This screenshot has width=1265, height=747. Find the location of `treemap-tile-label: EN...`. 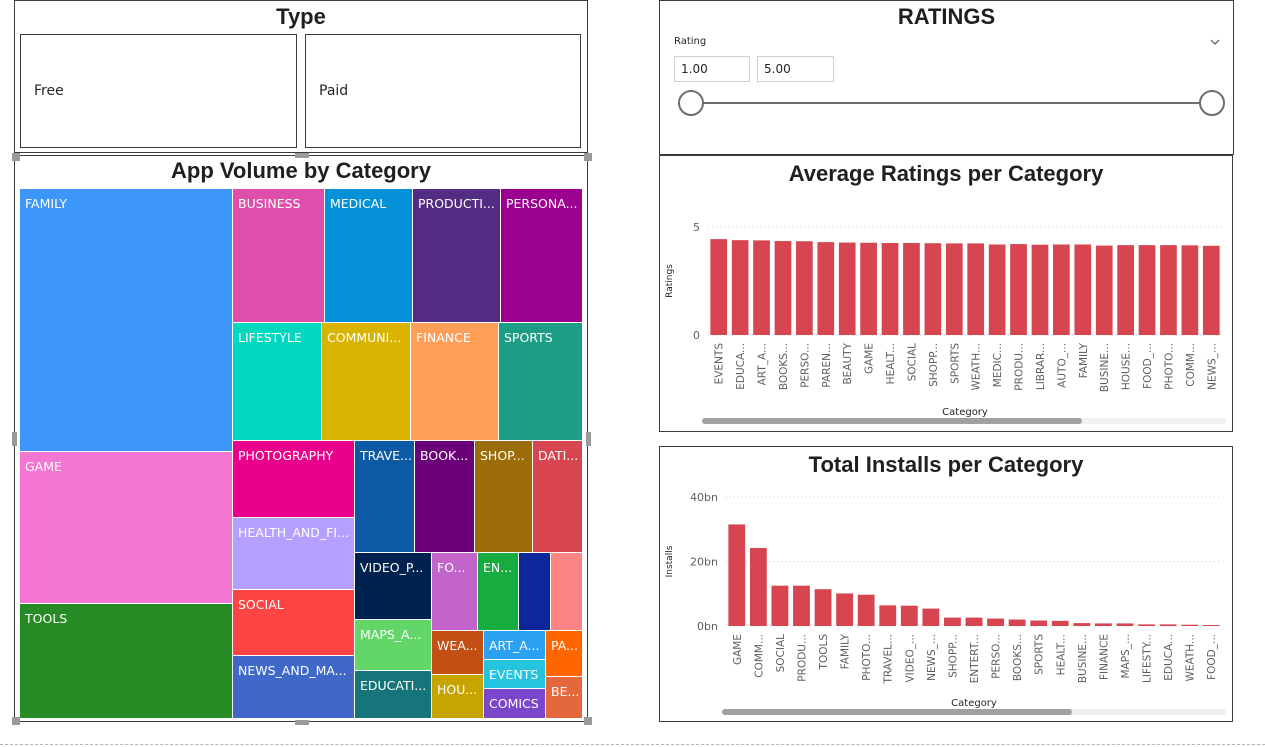

treemap-tile-label: EN... is located at coordinates (498, 567).